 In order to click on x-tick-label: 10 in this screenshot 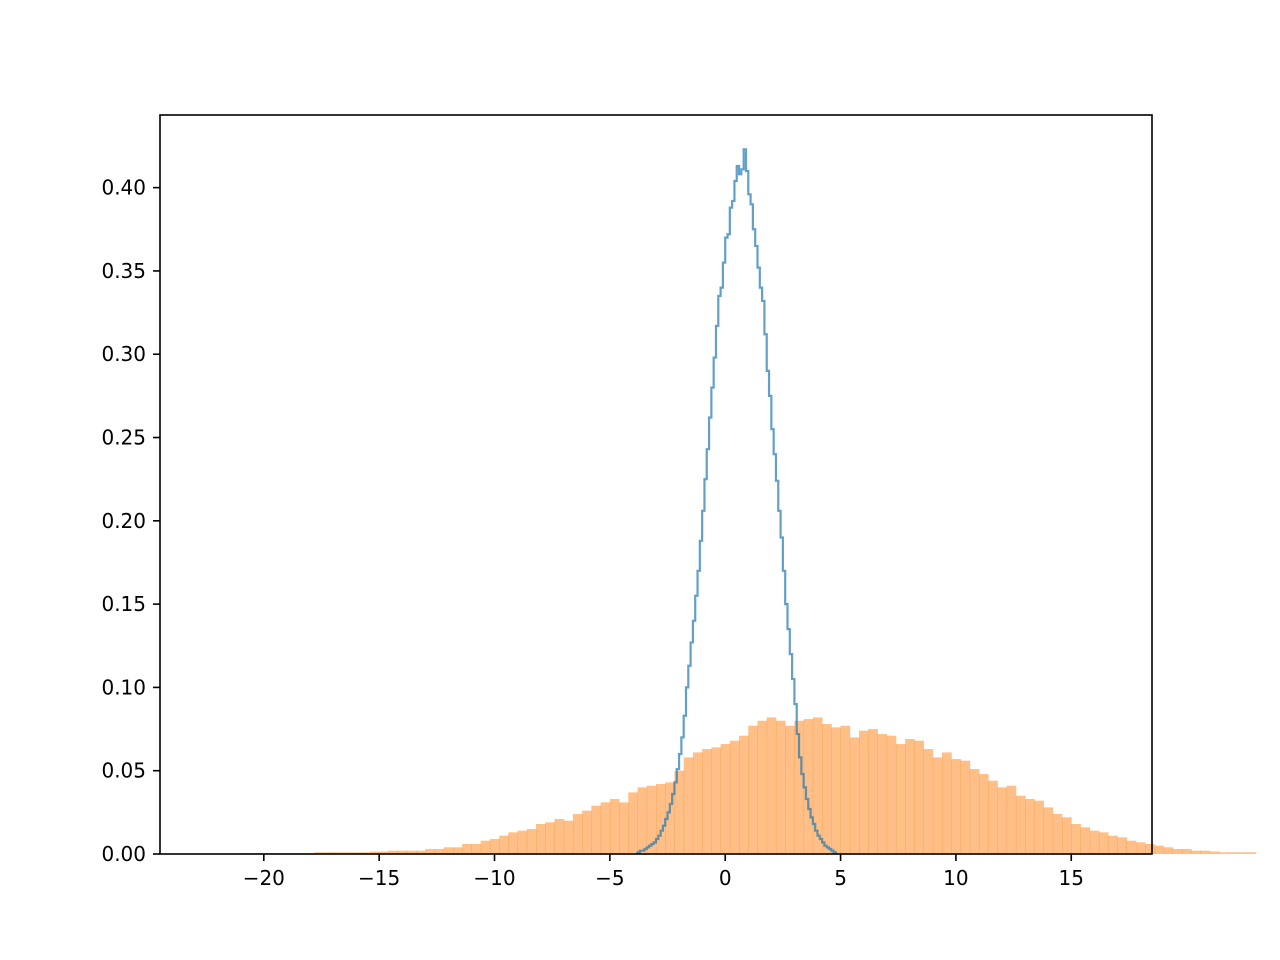, I will do `click(955, 878)`.